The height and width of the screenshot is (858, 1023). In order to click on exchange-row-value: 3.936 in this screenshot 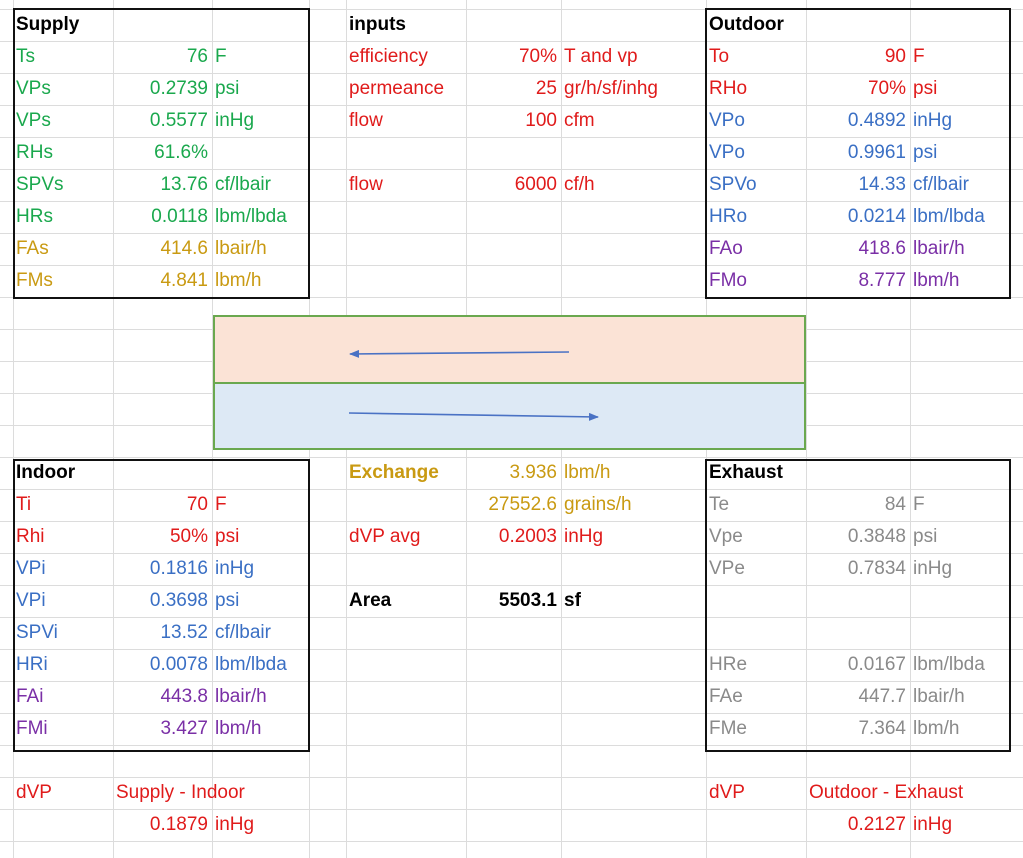, I will do `click(533, 472)`.